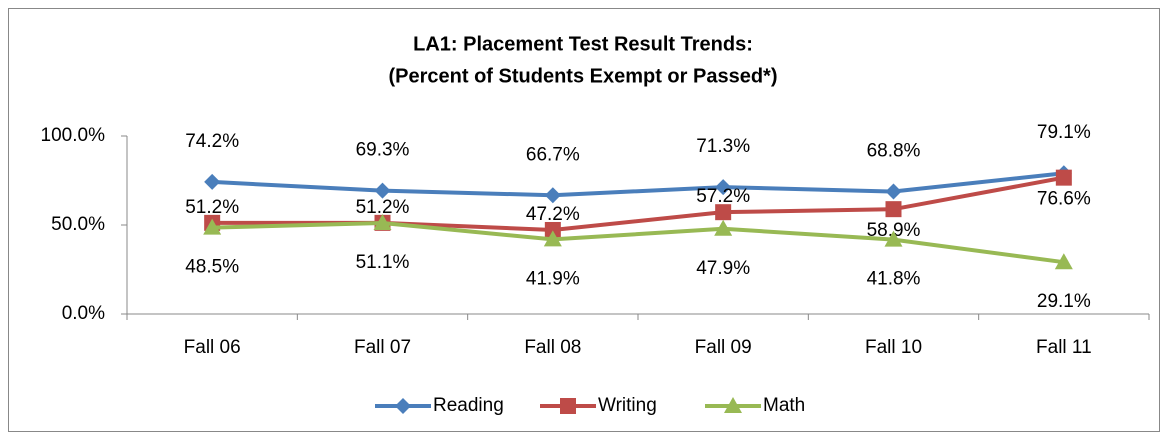  I want to click on data-label: 57.2%, so click(723, 196).